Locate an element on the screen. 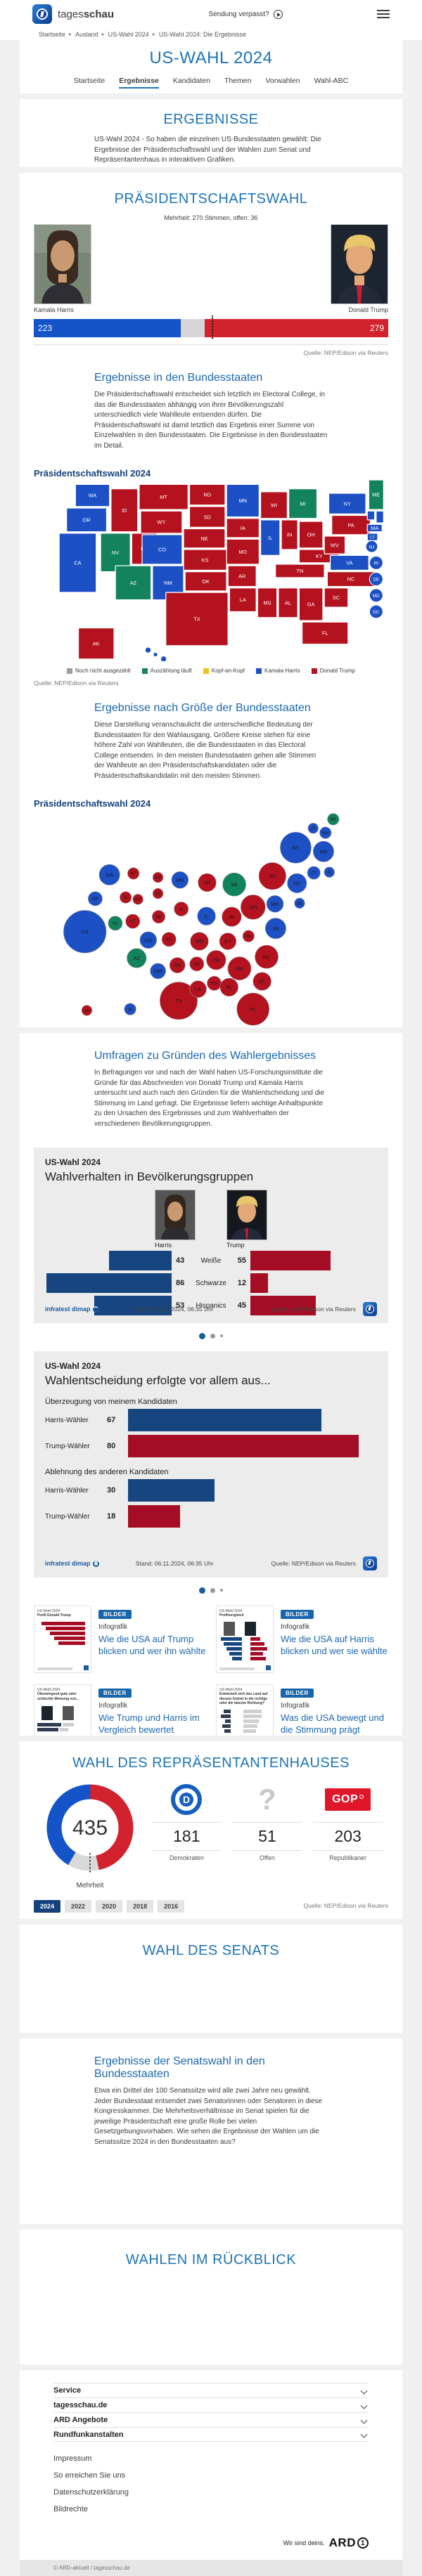 Image resolution: width=422 pixels, height=2576 pixels. bubble-state-ME: ME is located at coordinates (333, 819).